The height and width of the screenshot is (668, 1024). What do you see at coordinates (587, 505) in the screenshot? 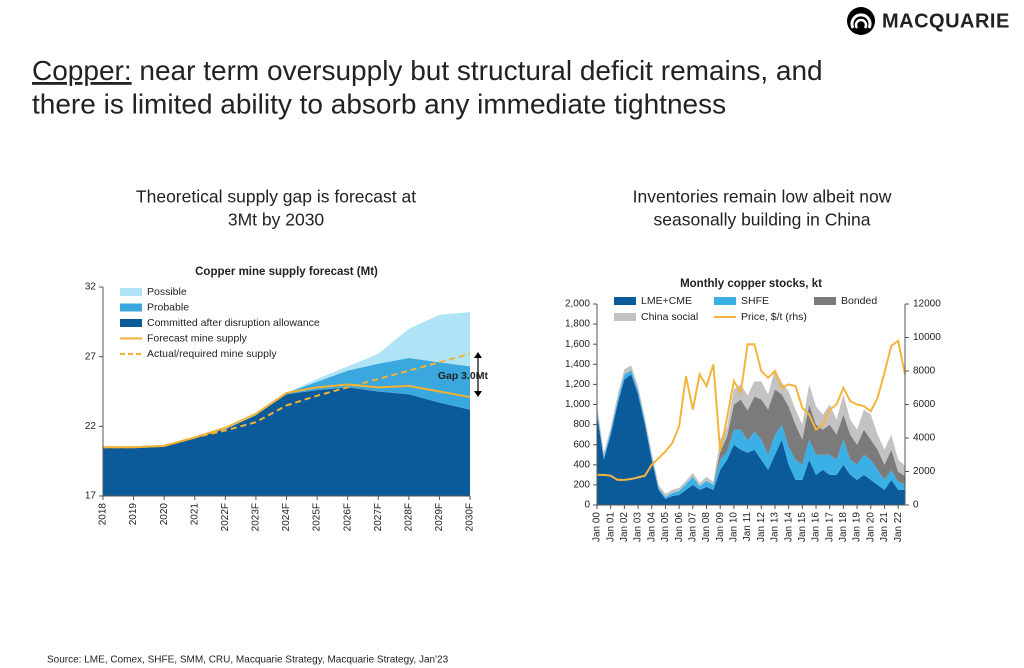
I see `y-tick-label: 0` at bounding box center [587, 505].